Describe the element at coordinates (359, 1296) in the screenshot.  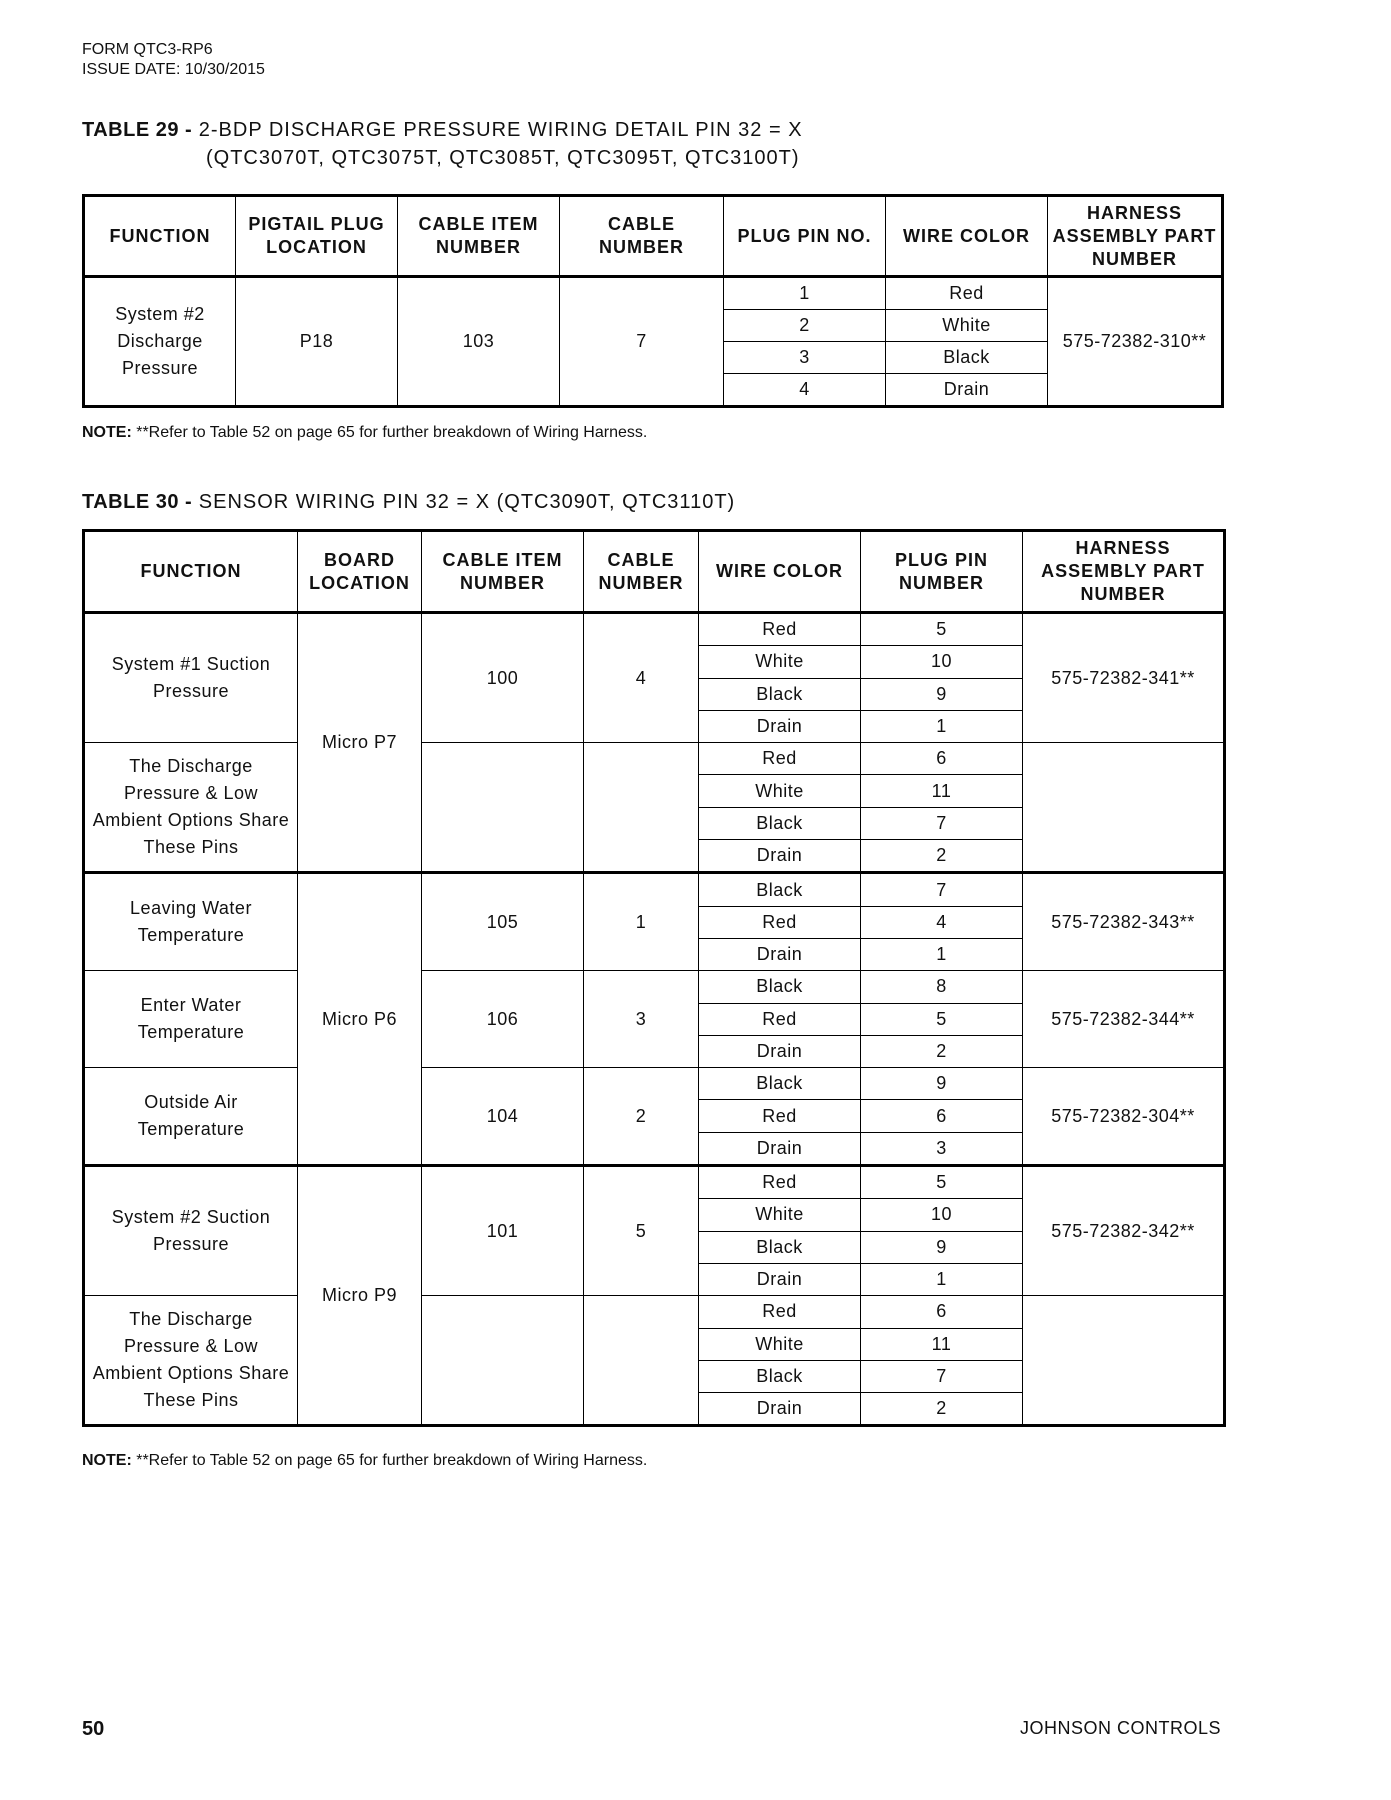
I see `board-location-cell: Micro P9` at that location.